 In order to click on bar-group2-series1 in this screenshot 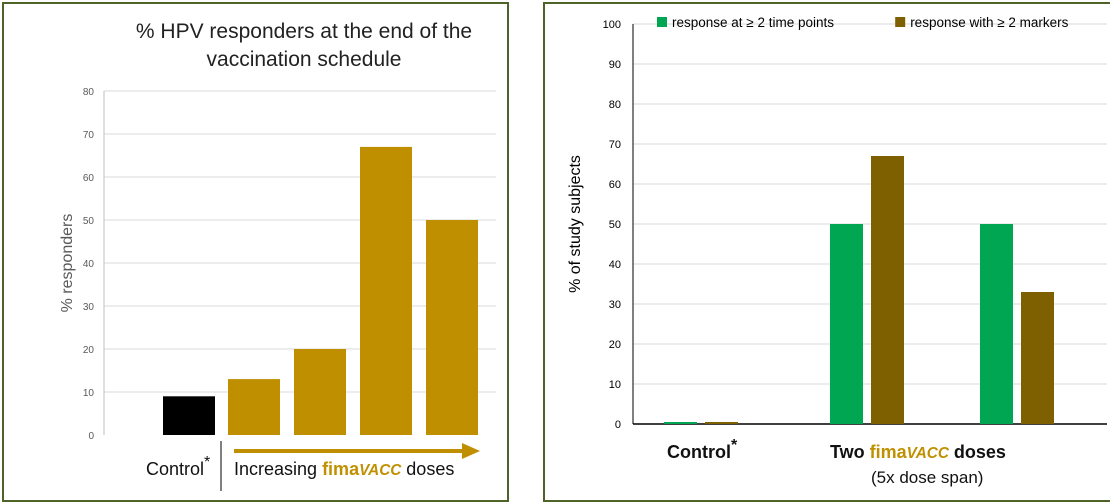, I will do `click(1037, 358)`.